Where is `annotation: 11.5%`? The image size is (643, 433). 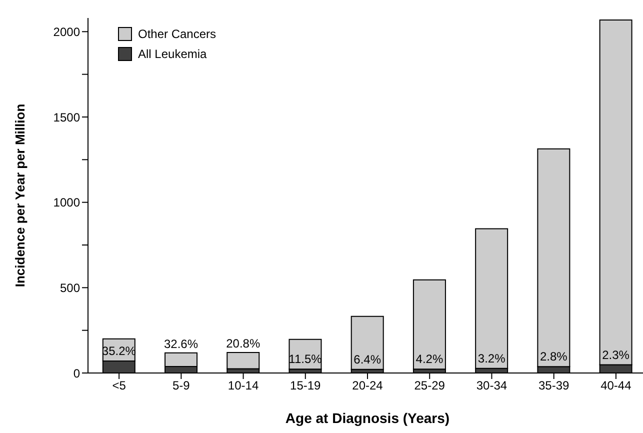
annotation: 11.5% is located at coordinates (305, 359).